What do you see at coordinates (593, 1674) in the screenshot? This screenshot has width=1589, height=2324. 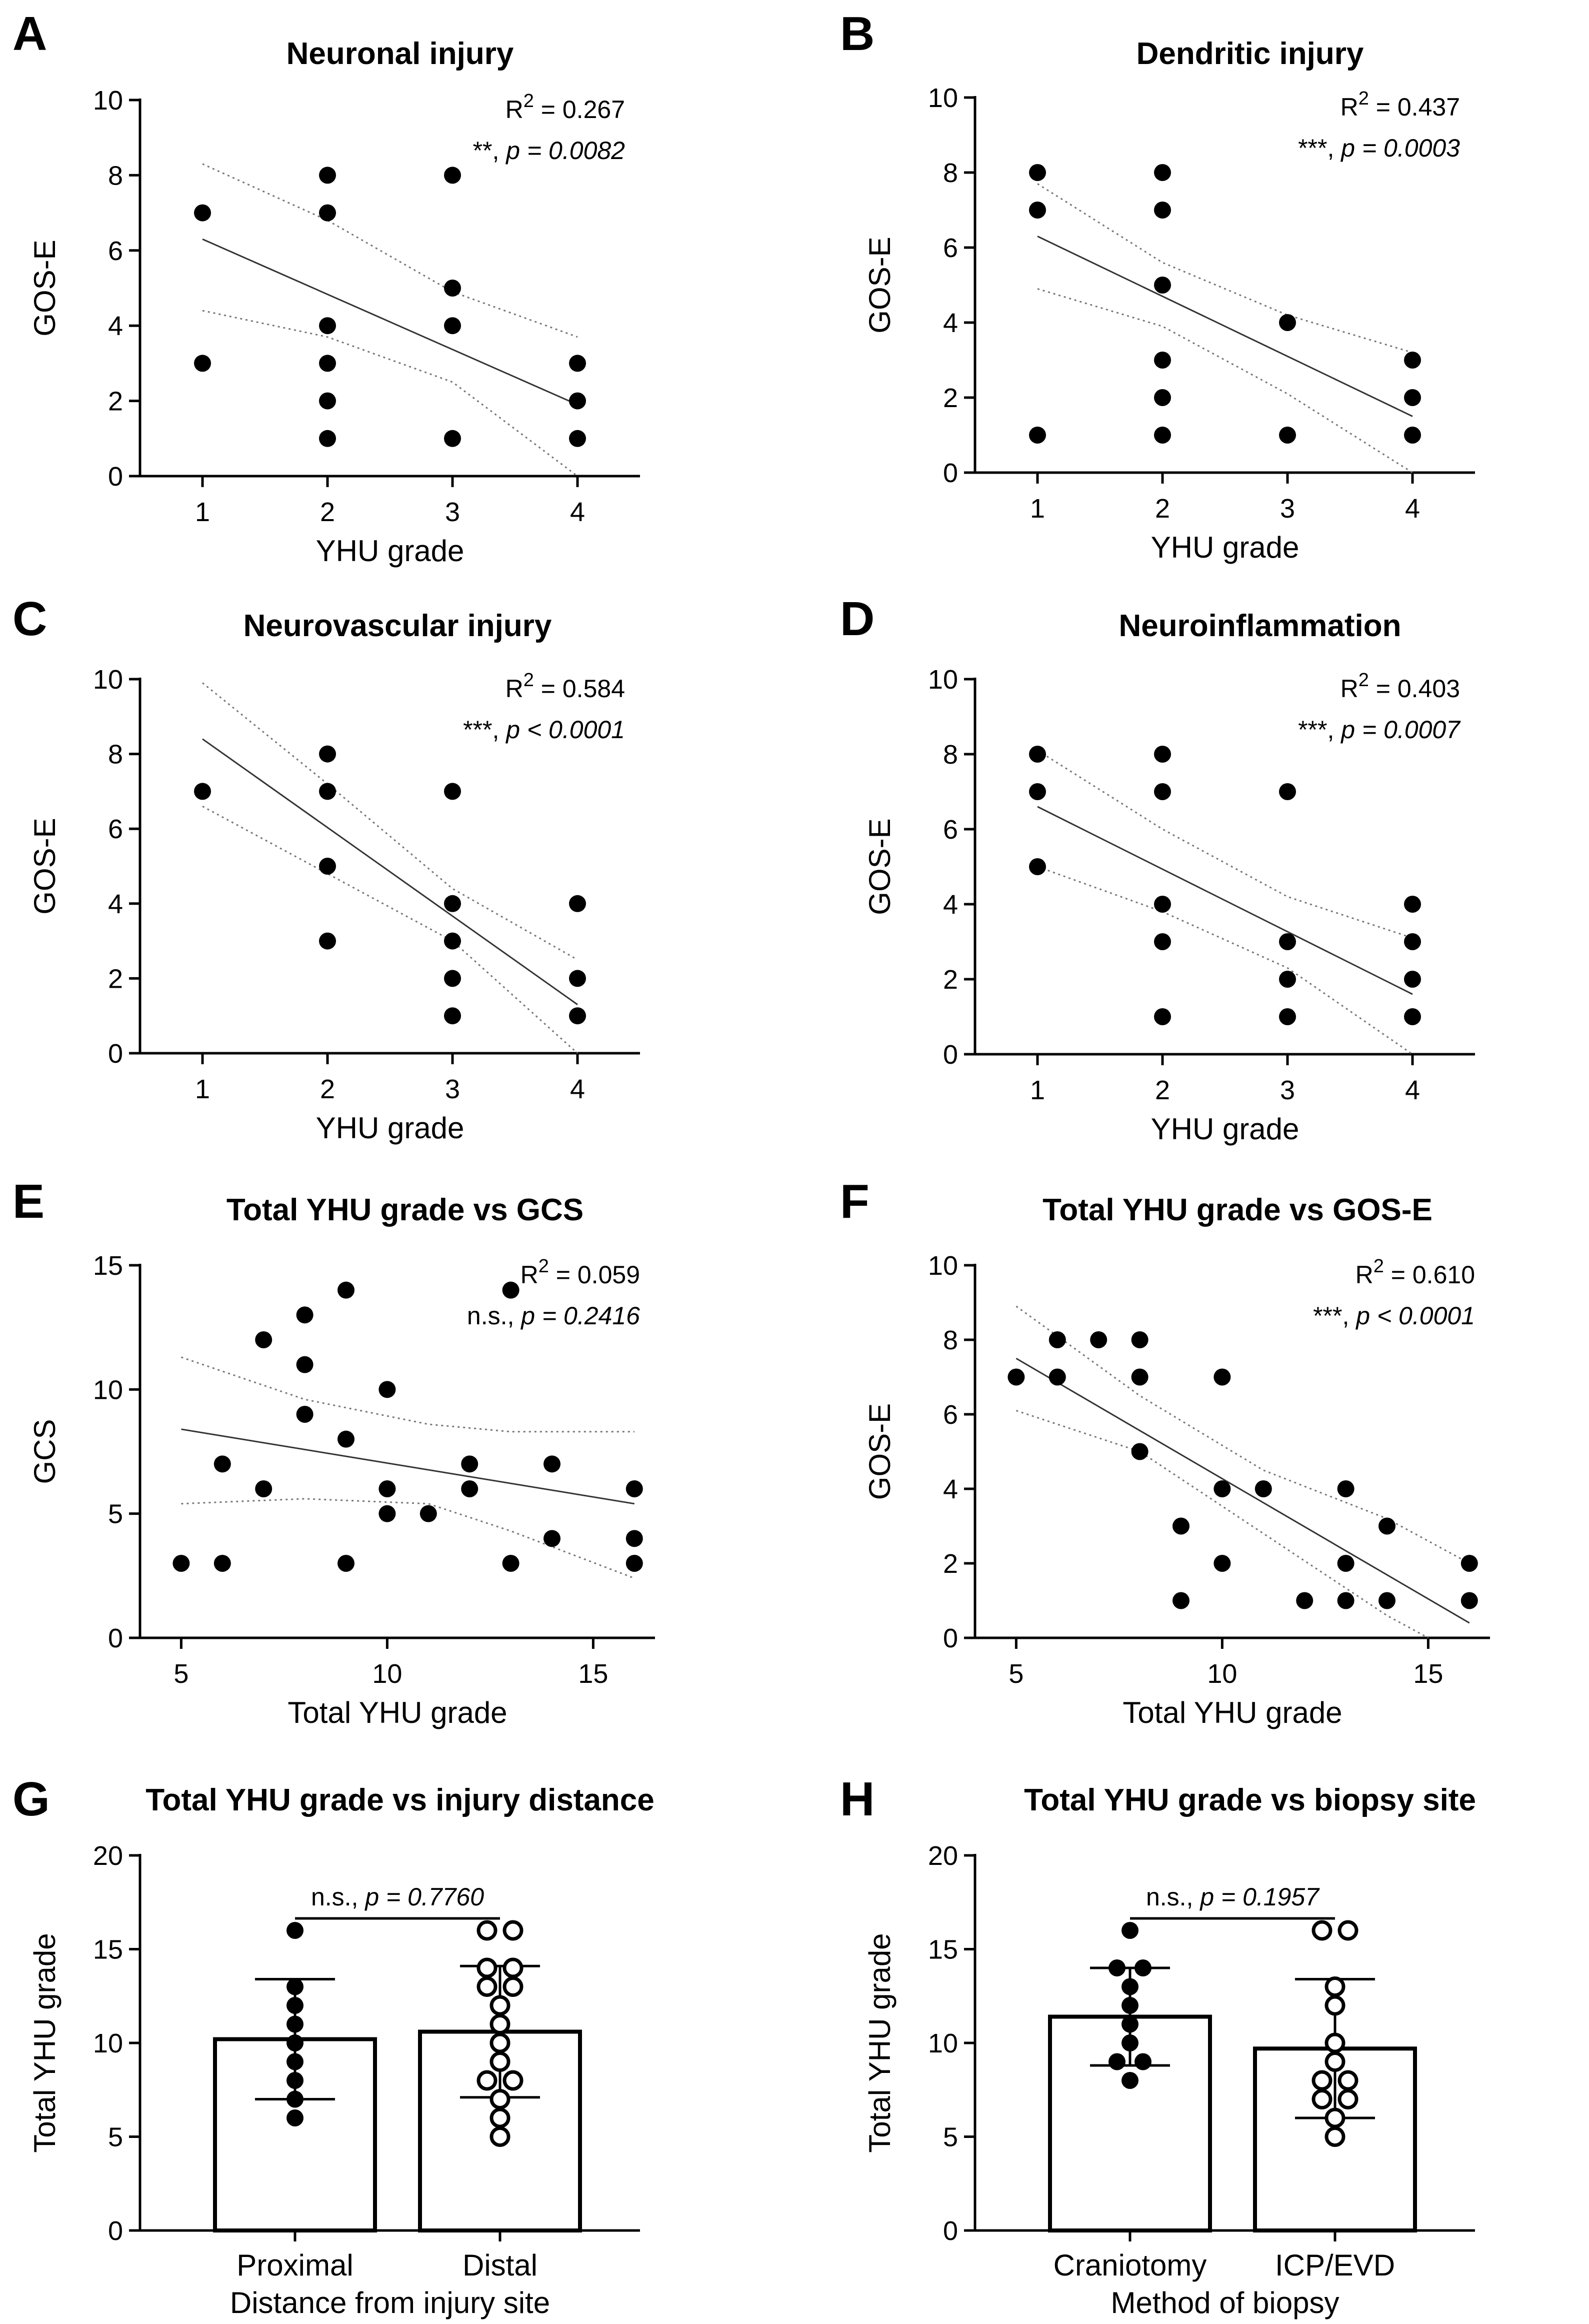 I see `x-tick-label: 15` at bounding box center [593, 1674].